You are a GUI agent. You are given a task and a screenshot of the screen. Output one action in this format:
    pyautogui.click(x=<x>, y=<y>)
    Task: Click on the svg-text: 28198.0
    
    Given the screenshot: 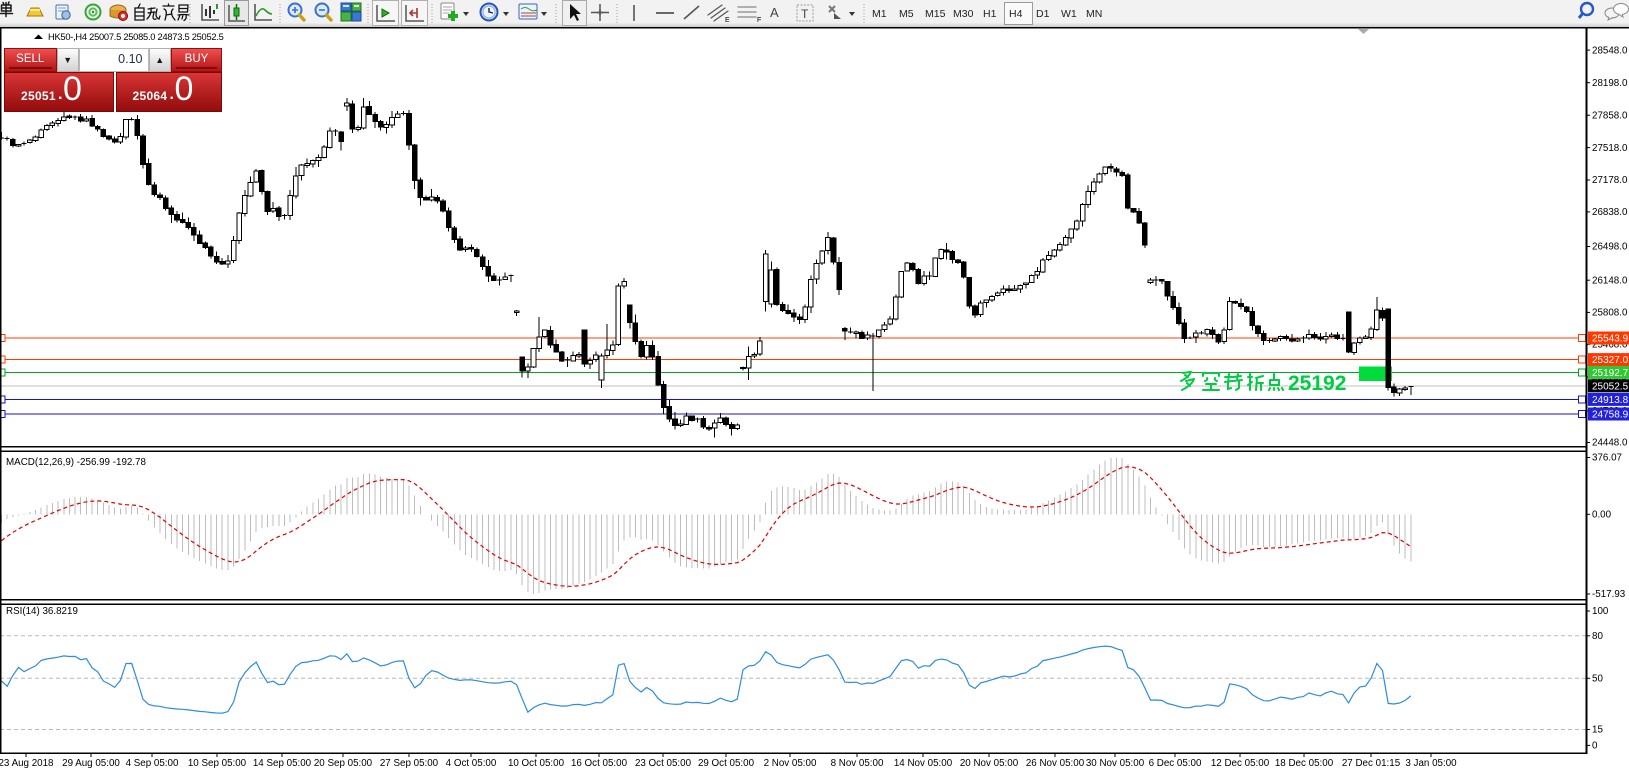 What is the action you would take?
    pyautogui.click(x=1610, y=83)
    